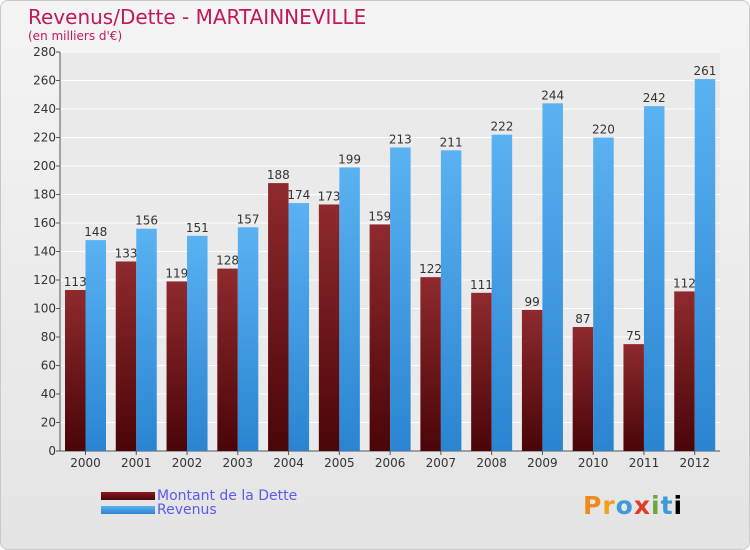  What do you see at coordinates (128, 510) in the screenshot?
I see `legend-swatch-revenus` at bounding box center [128, 510].